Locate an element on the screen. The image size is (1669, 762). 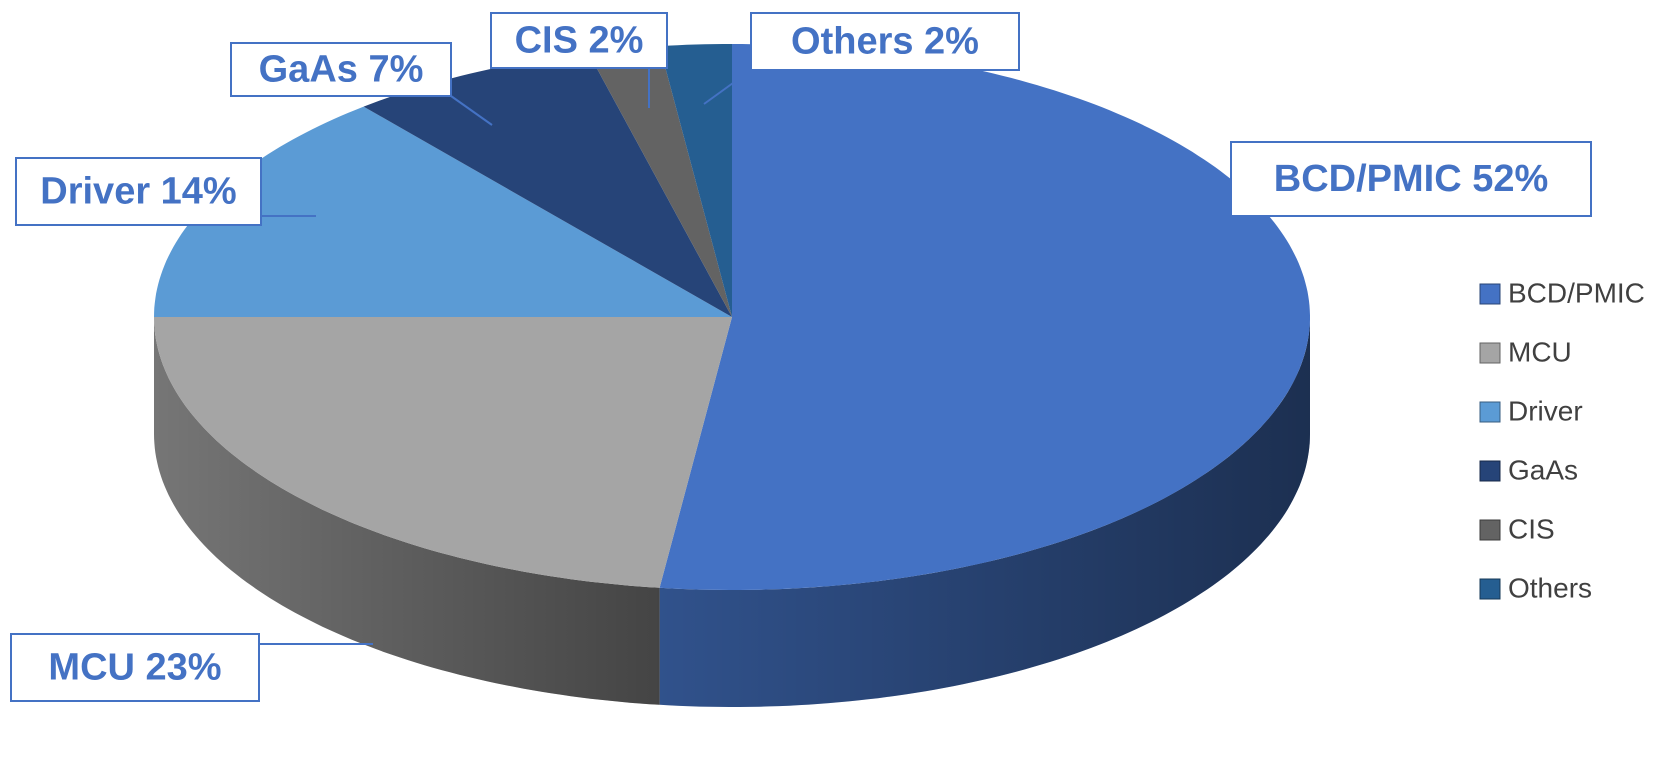
data-label: CIS 2% is located at coordinates (579, 41).